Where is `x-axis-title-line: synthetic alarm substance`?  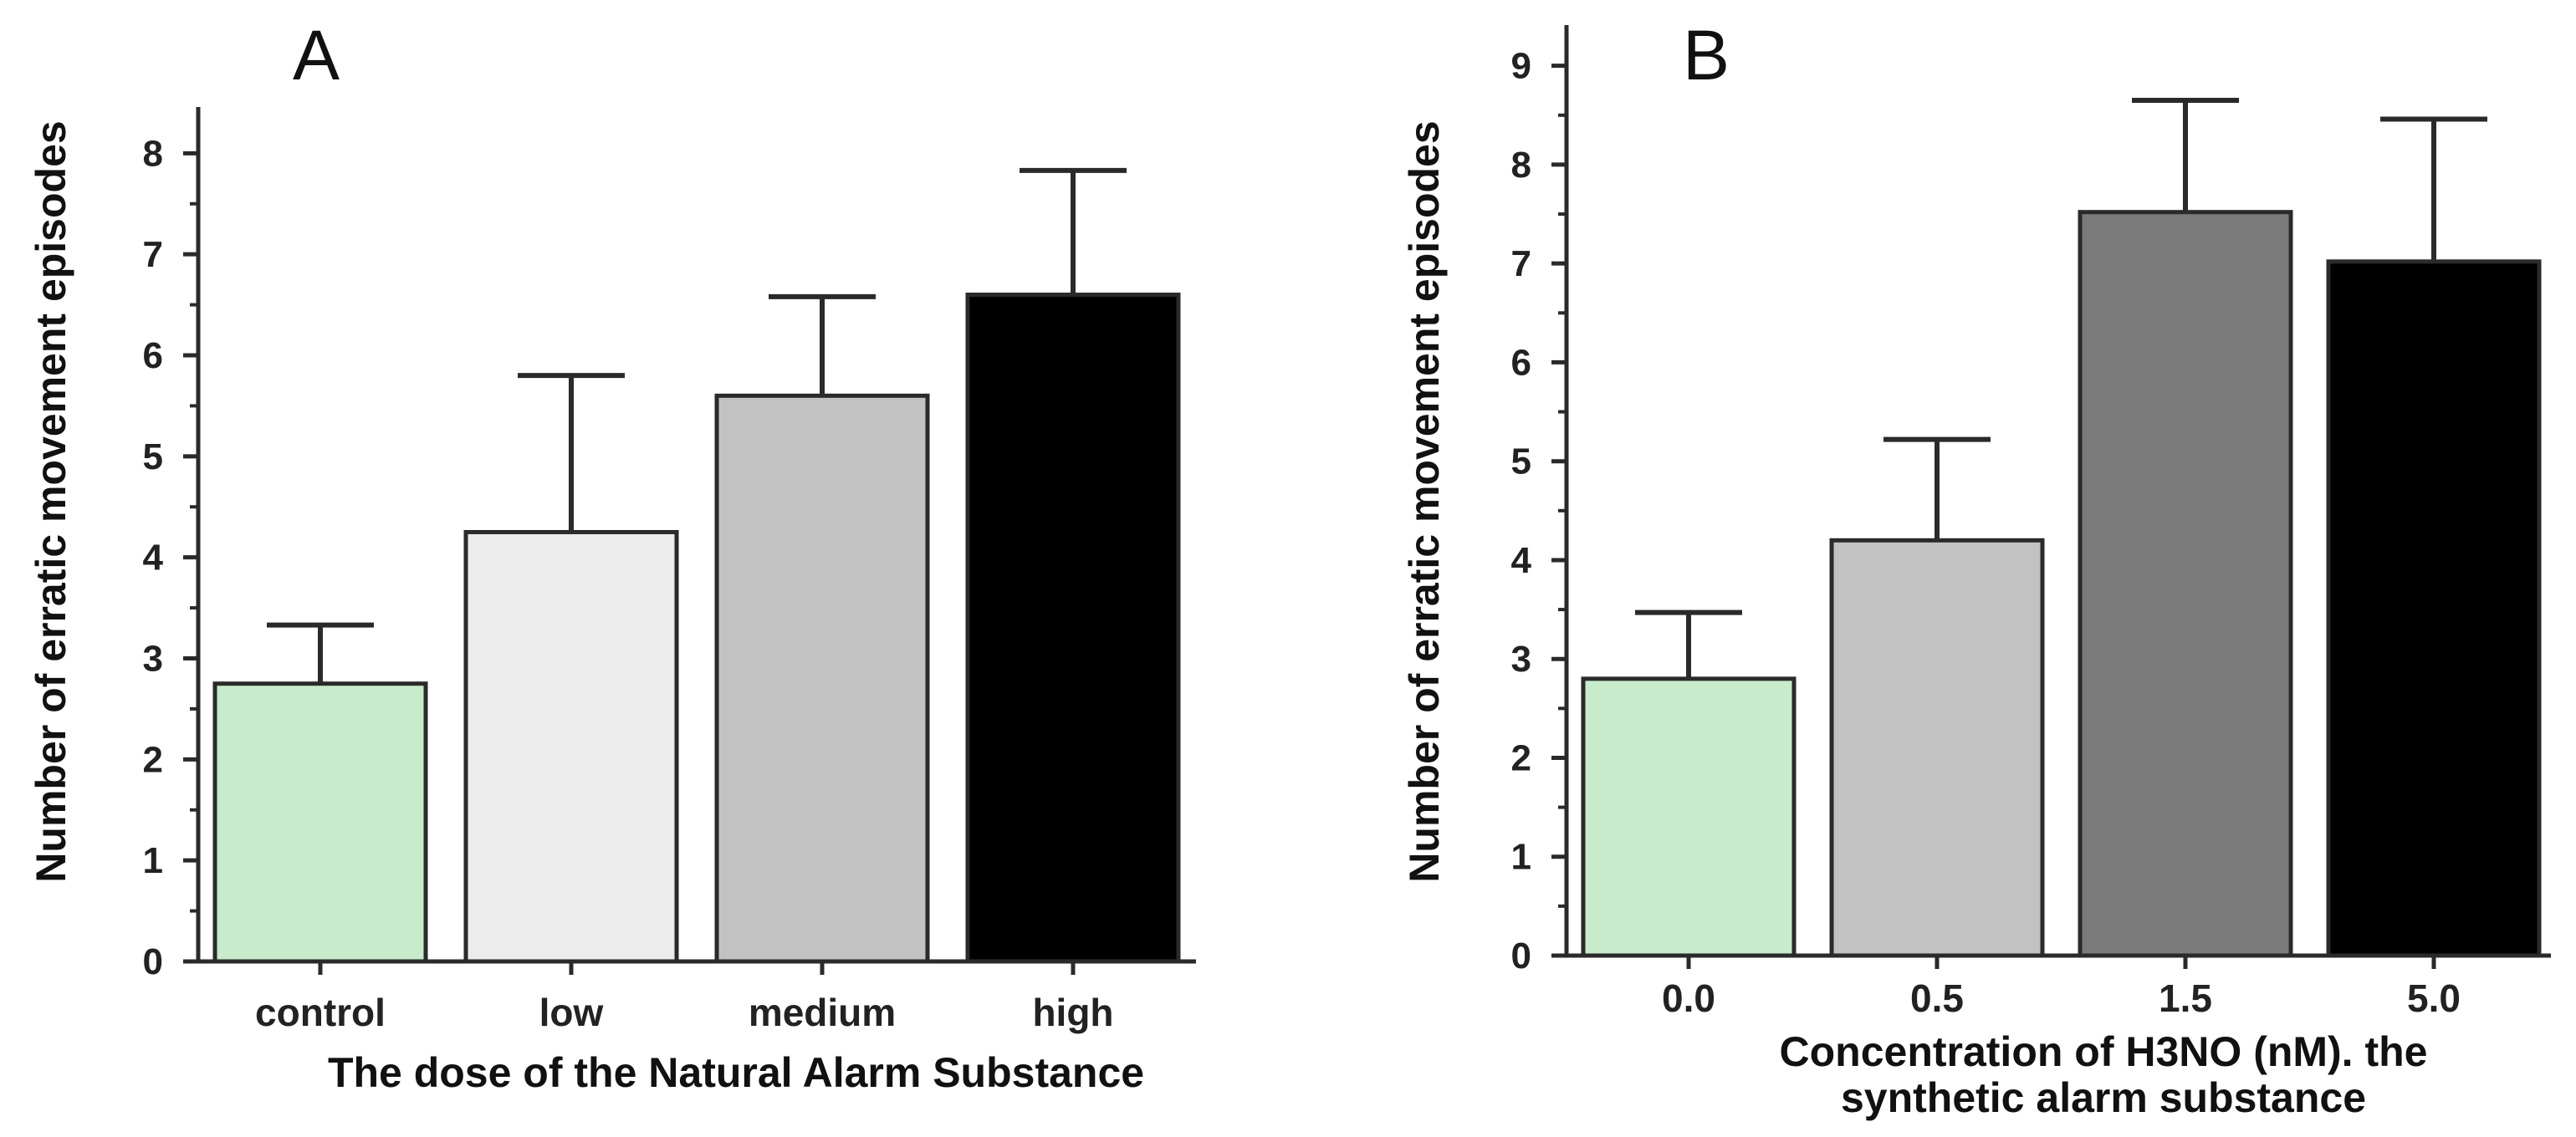
x-axis-title-line: synthetic alarm substance is located at coordinates (2103, 1097).